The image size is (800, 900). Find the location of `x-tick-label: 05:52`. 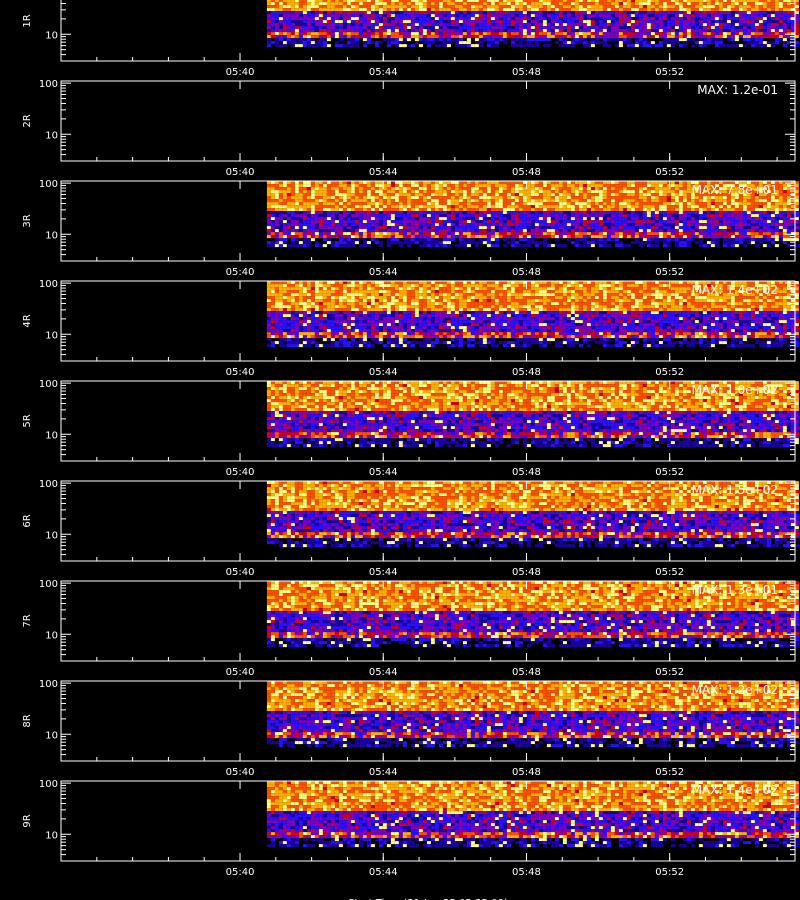

x-tick-label: 05:52 is located at coordinates (669, 72).